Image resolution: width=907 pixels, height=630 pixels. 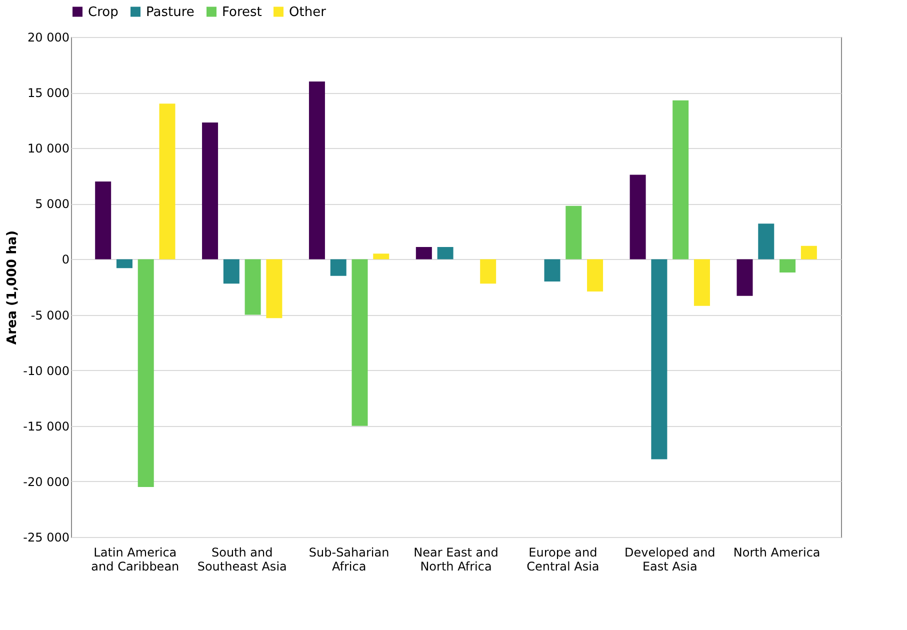 I want to click on legend-label: Pasture, so click(x=170, y=12).